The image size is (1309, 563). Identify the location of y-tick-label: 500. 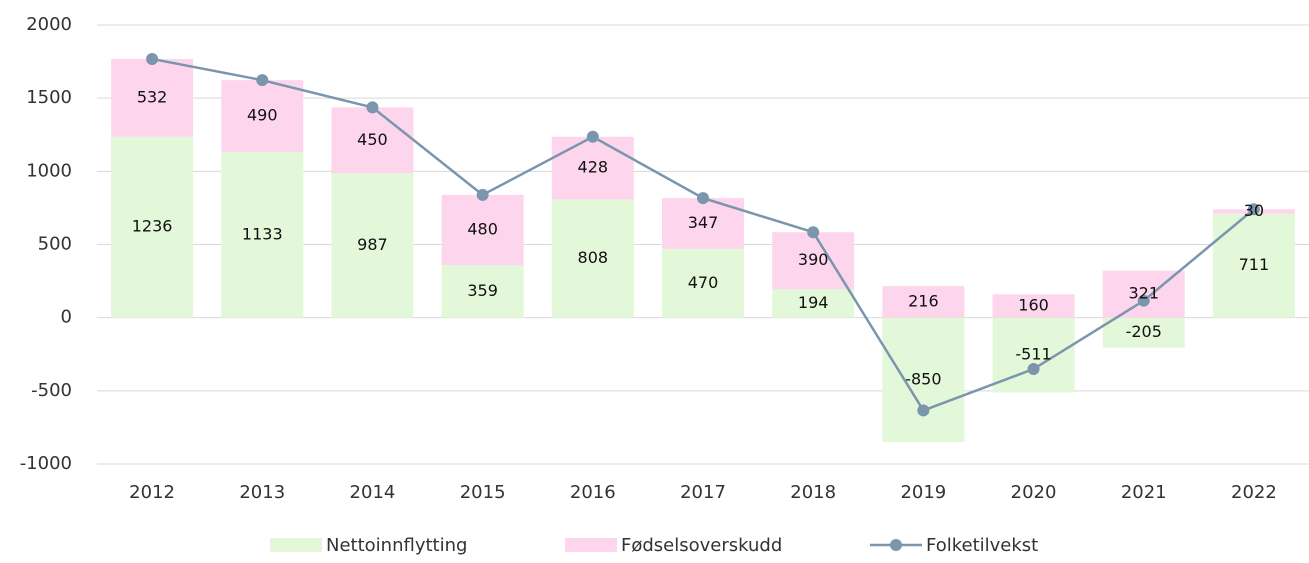
(55, 244).